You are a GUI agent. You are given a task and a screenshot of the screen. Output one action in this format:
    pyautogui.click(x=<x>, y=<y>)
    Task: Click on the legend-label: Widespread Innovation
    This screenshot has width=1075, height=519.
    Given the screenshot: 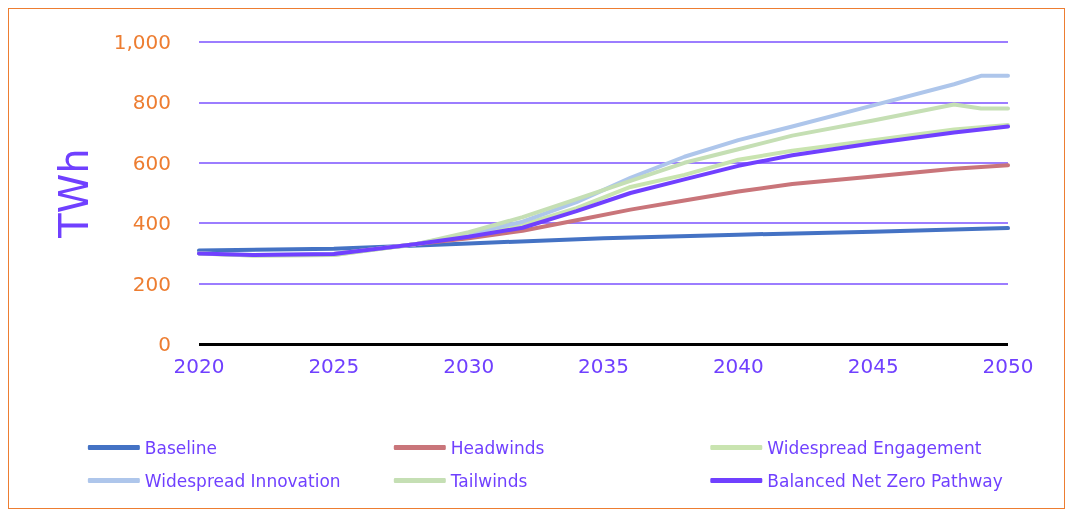 What is the action you would take?
    pyautogui.click(x=242, y=480)
    